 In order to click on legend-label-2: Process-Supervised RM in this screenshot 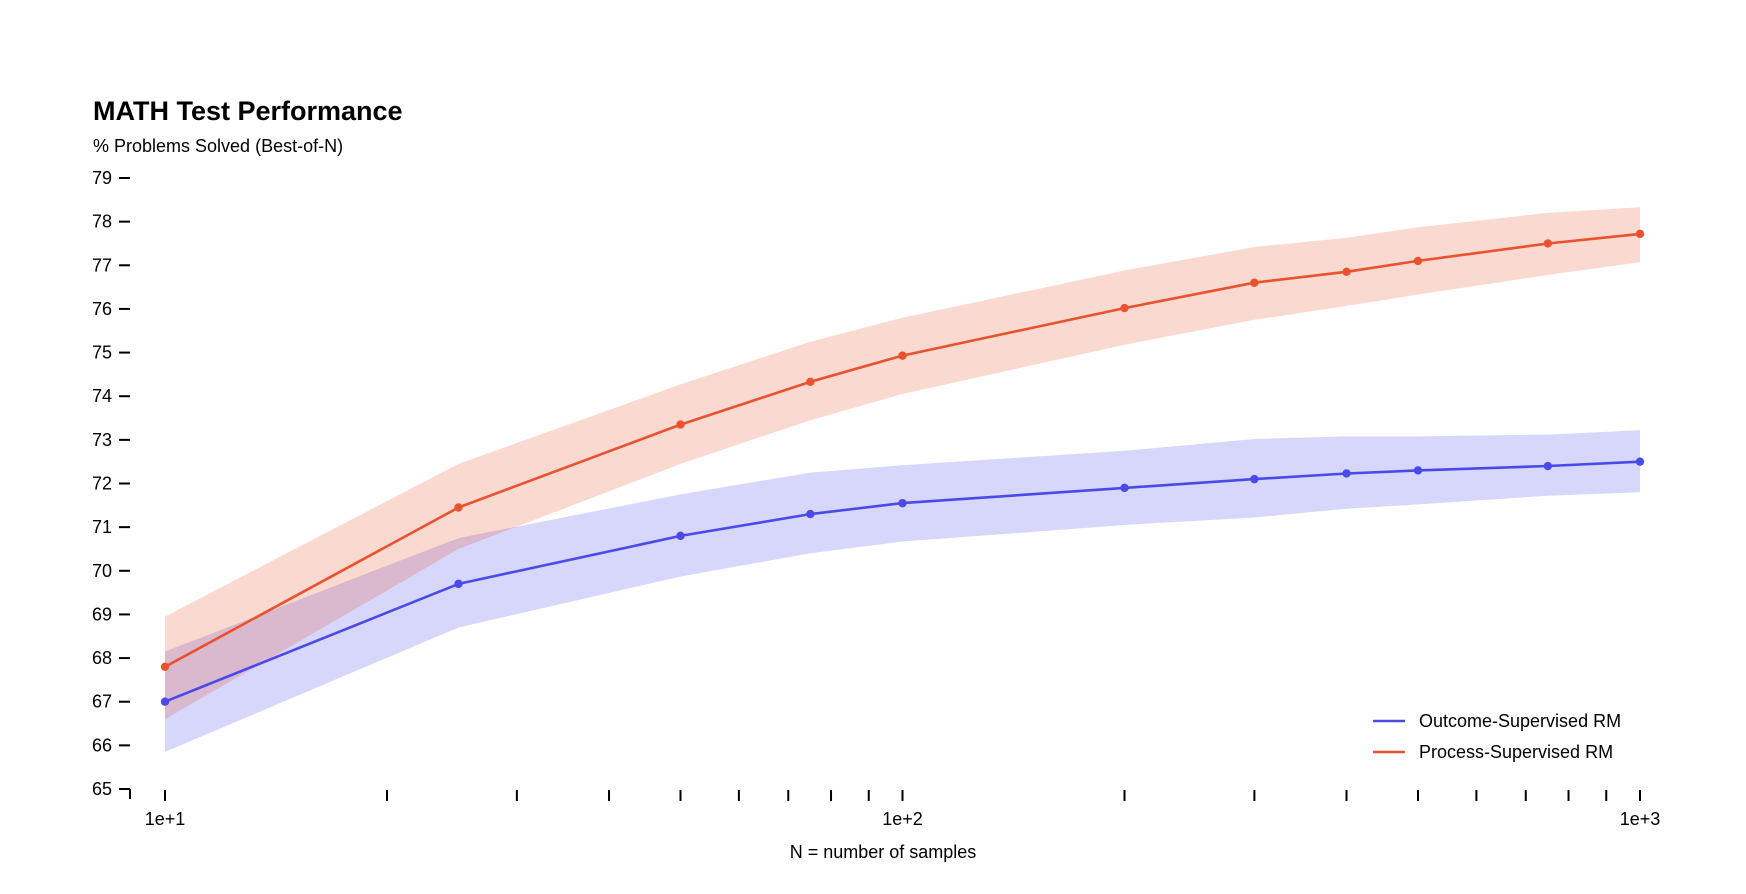, I will do `click(1516, 752)`.